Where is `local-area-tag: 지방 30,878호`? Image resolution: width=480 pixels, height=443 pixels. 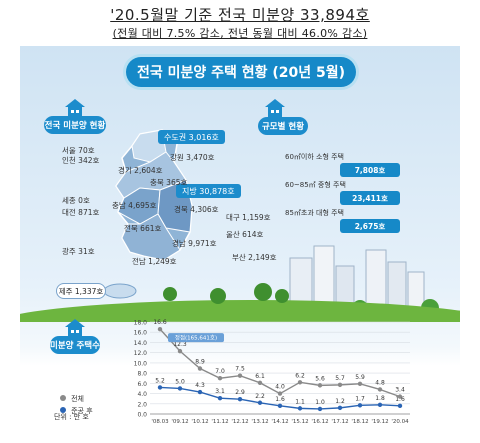 local-area-tag: 지방 30,878호 is located at coordinates (208, 191).